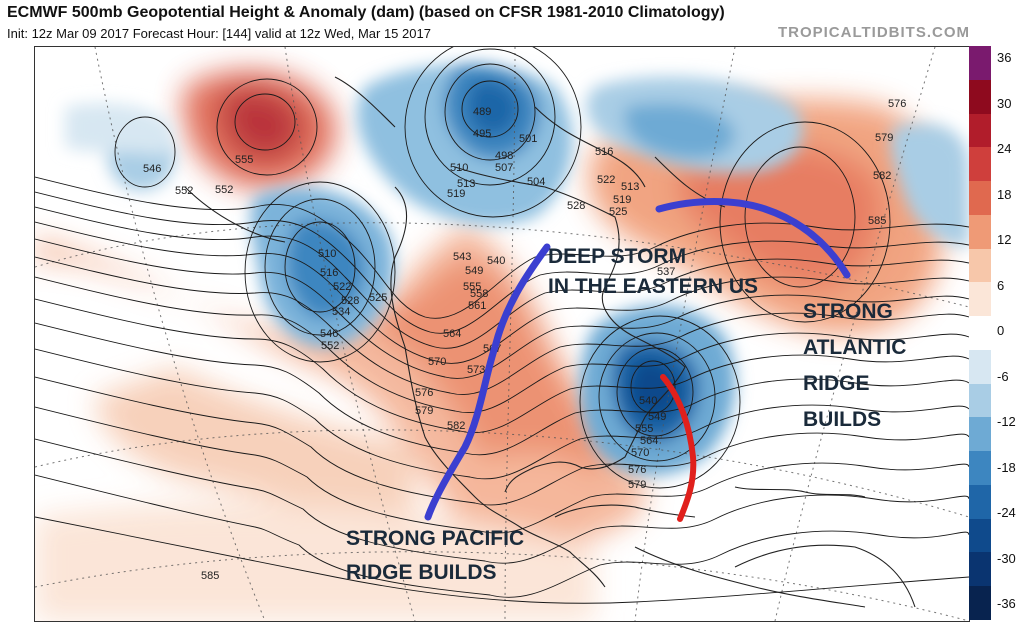 The width and height of the screenshot is (1024, 638). I want to click on annotation-line: RIDGE BUILDS, so click(421, 572).